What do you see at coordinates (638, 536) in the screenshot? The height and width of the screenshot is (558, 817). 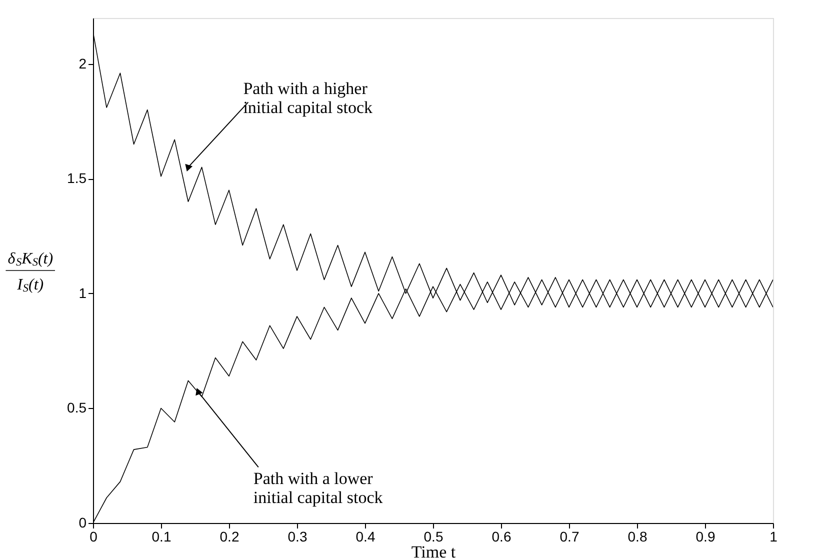 I see `x-tick-label: 0.8` at bounding box center [638, 536].